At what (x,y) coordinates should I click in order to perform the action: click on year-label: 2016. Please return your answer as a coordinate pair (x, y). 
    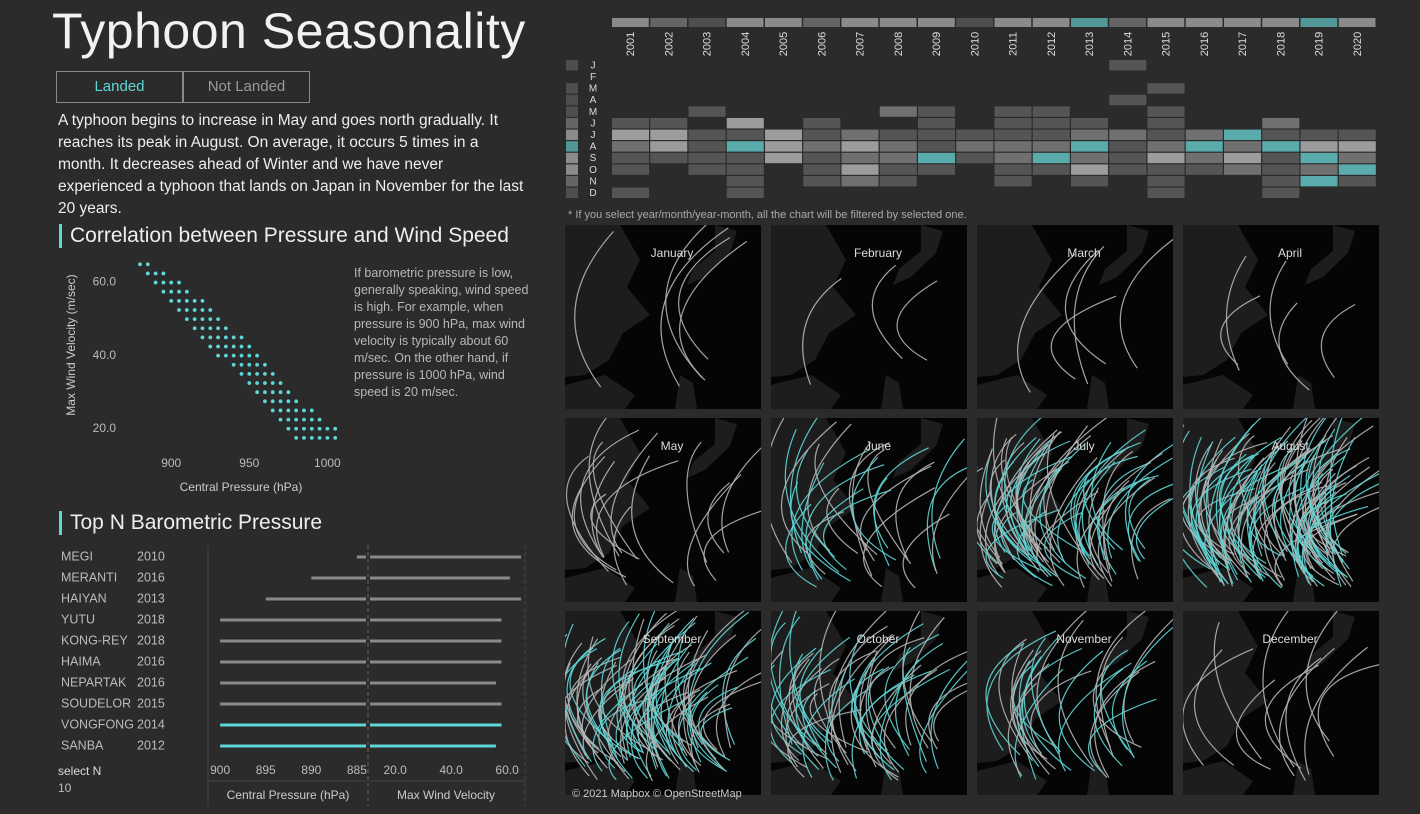
    Looking at the image, I should click on (151, 577).